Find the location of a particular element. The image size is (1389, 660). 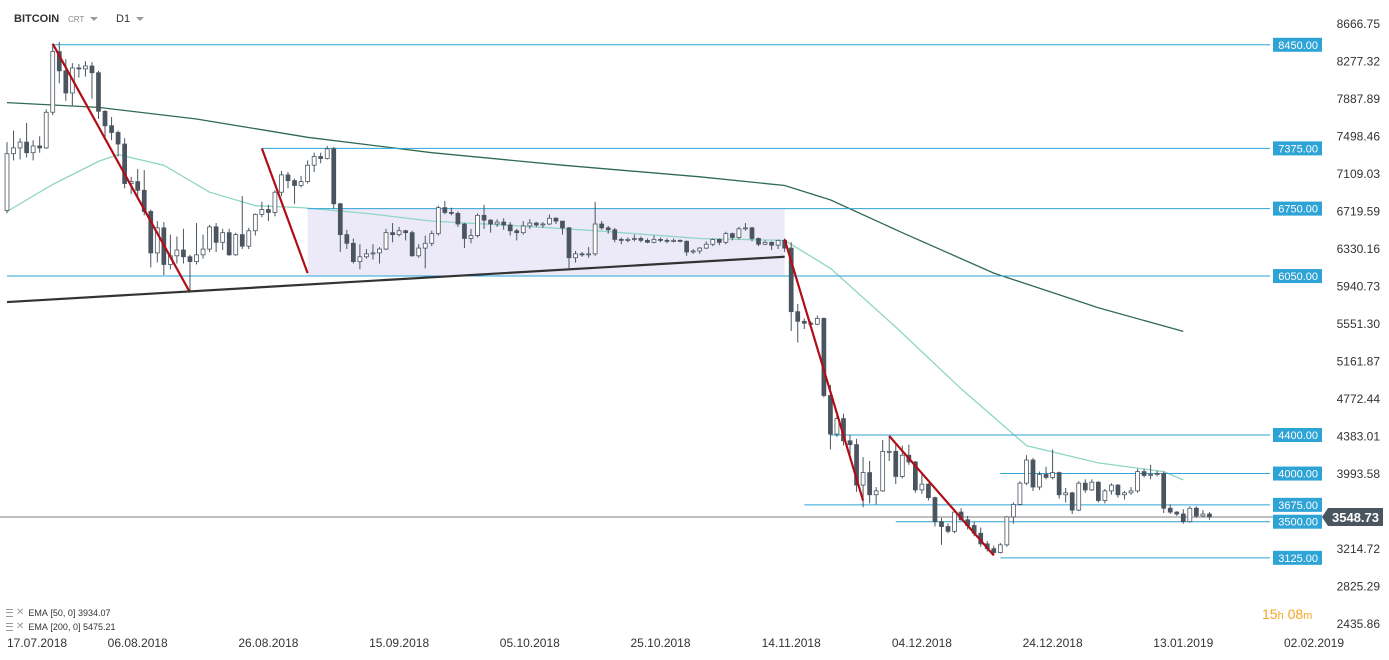

symbol-type: CRT is located at coordinates (76, 19).